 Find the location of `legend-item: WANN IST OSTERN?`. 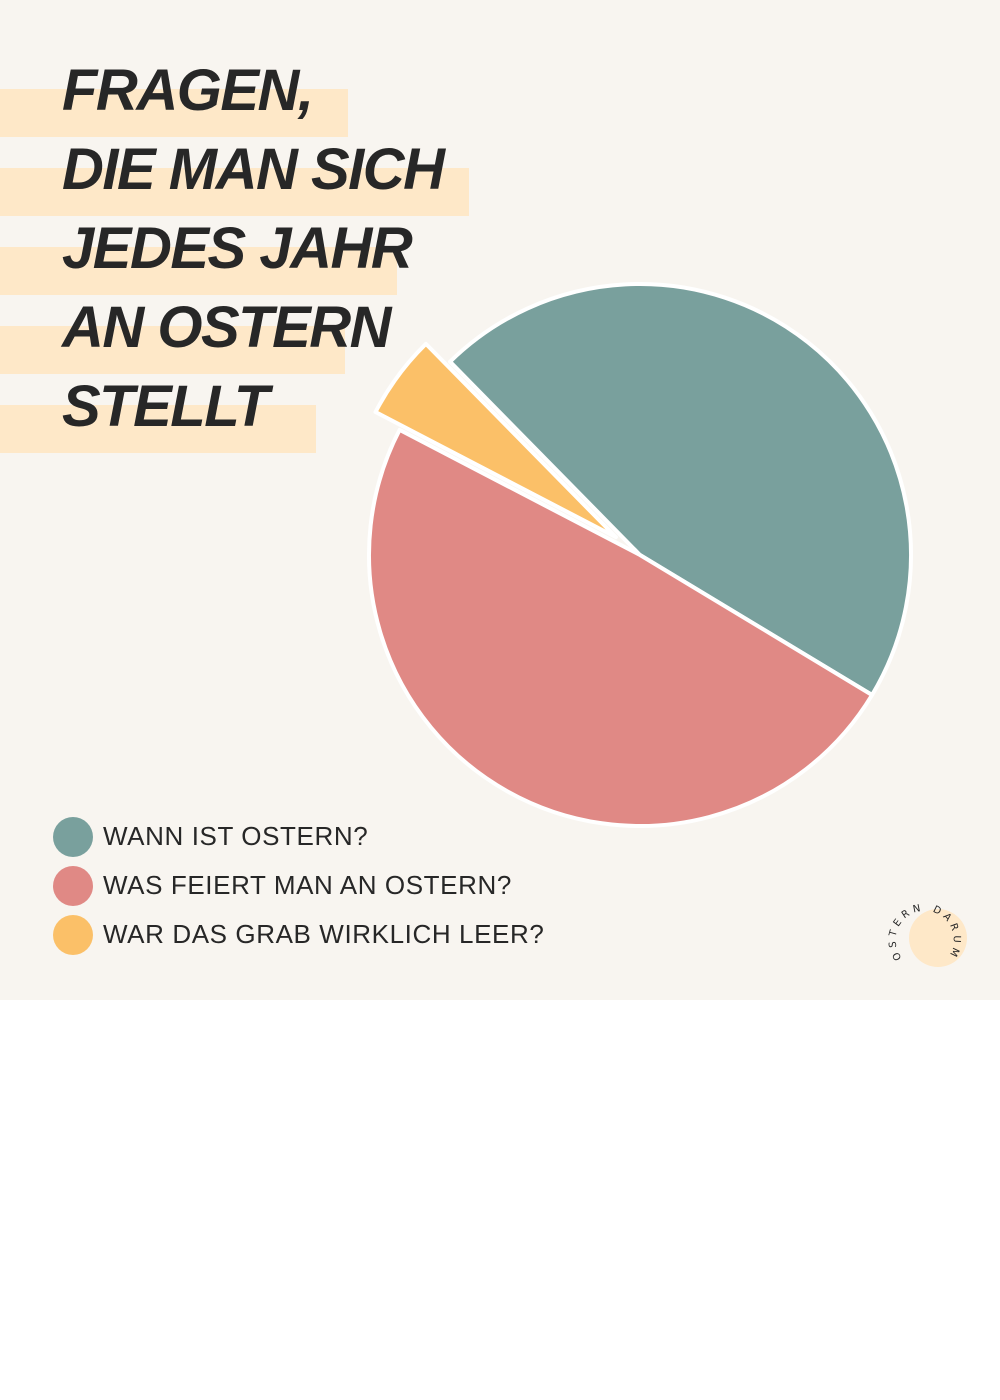

legend-item: WANN IST OSTERN? is located at coordinates (298, 836).